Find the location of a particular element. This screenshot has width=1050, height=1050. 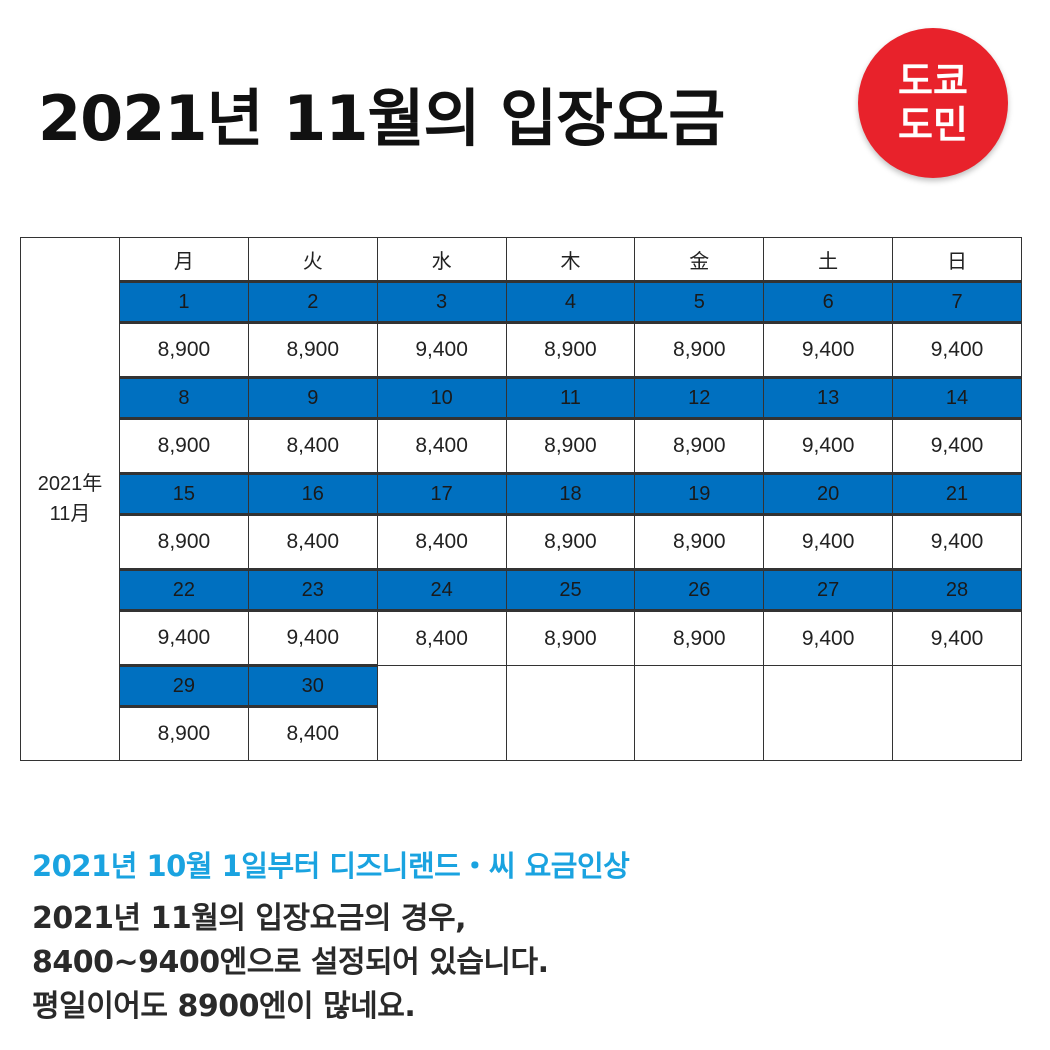

date-cell: 8 is located at coordinates (184, 398).